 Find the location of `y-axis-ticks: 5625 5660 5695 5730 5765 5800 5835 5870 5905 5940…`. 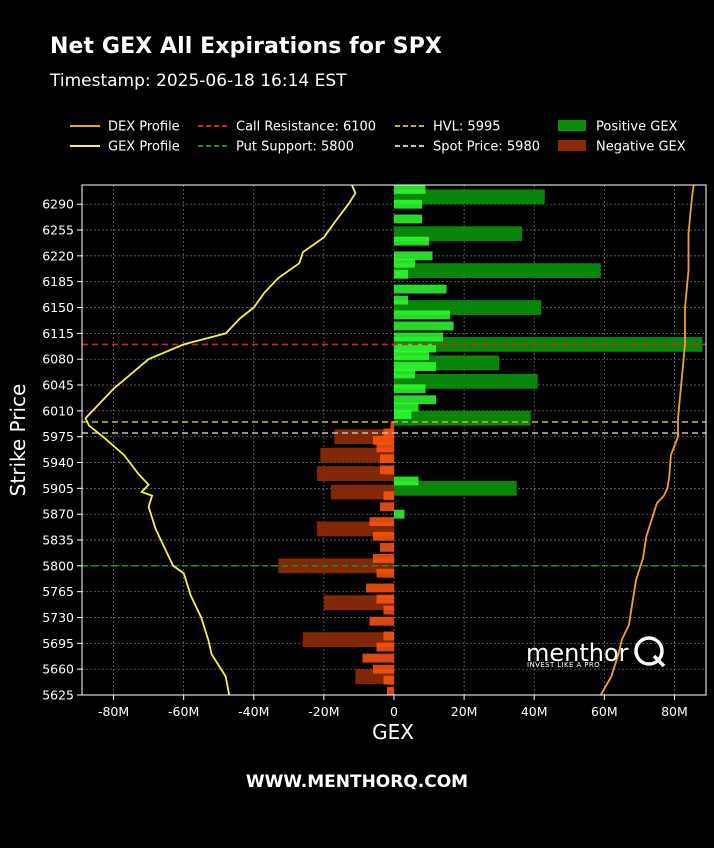

y-axis-ticks: 5625 5660 5695 5730 5765 5800 5835 5870 5905 5940… is located at coordinates (62, 450).